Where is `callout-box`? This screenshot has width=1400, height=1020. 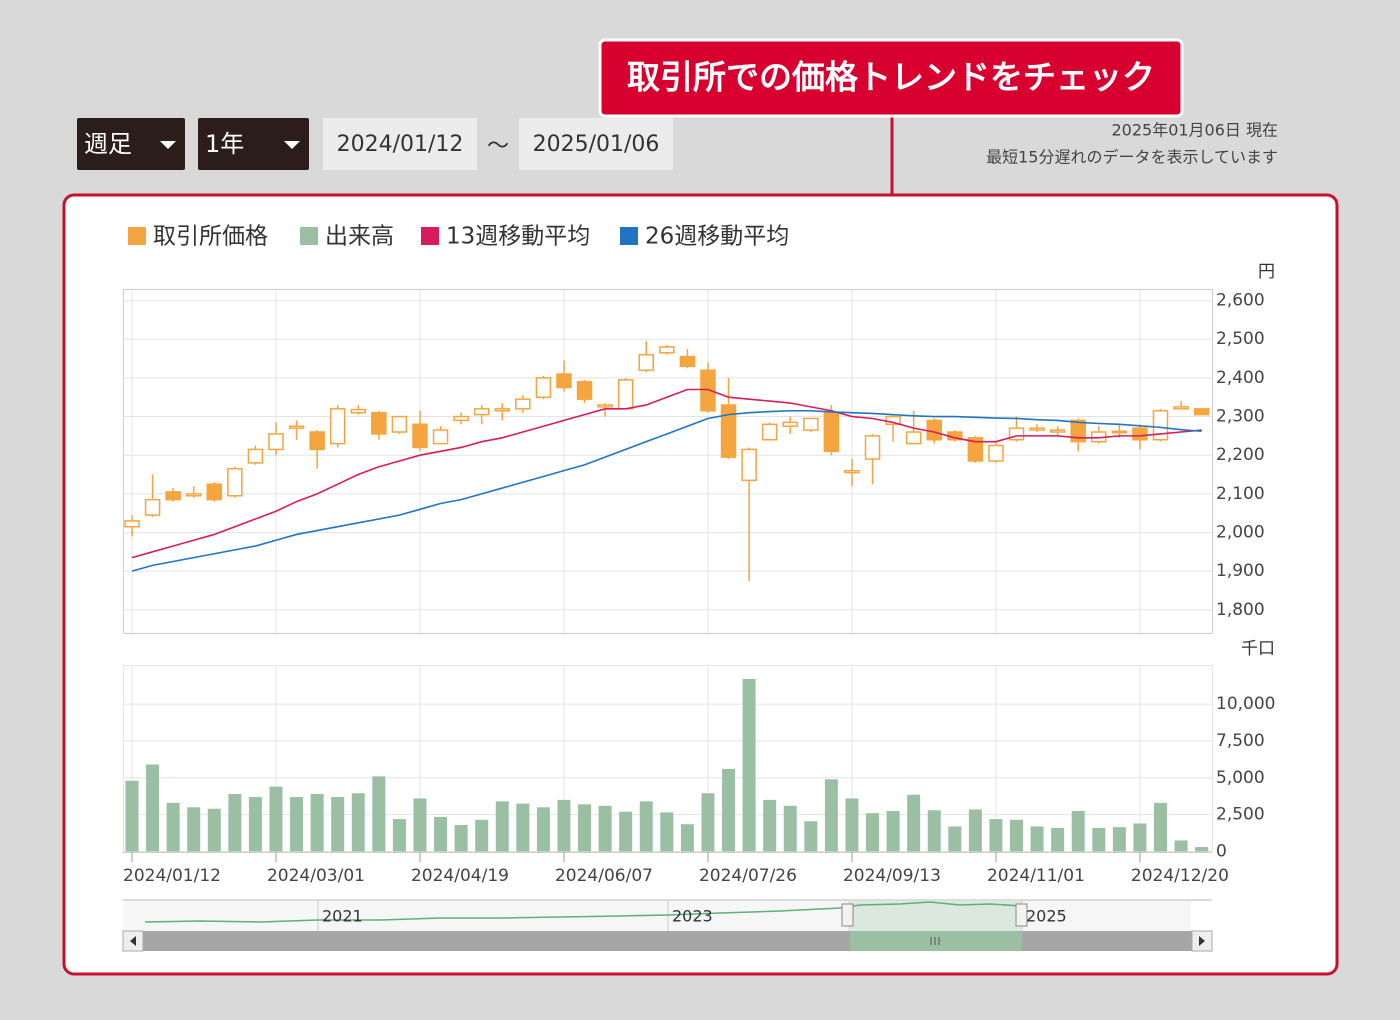
callout-box is located at coordinates (891, 78).